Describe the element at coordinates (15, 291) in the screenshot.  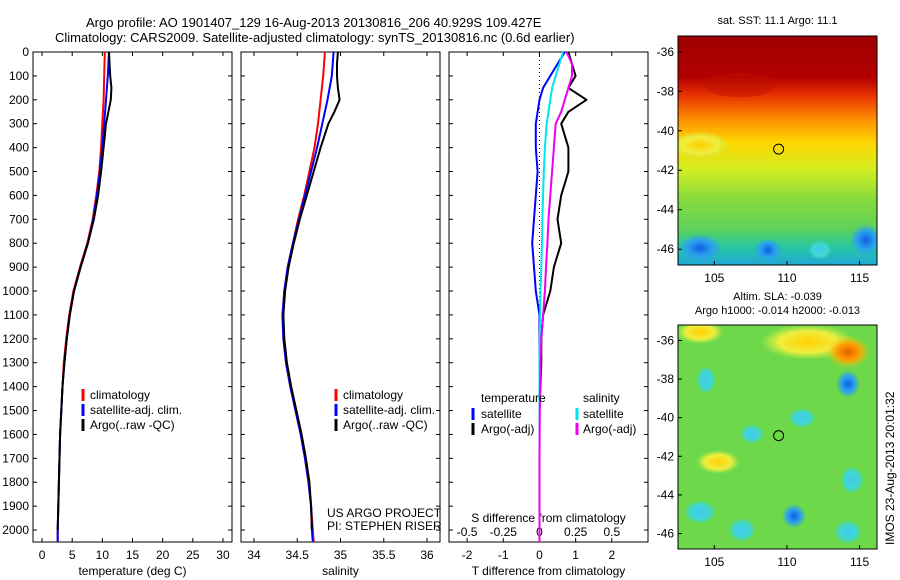
I see `y-tick-label: 1000` at that location.